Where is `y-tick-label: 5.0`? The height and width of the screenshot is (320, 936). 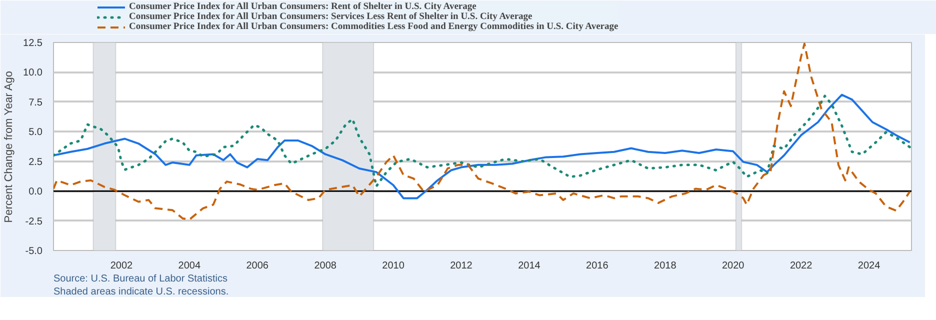 y-tick-label: 5.0 is located at coordinates (35, 132).